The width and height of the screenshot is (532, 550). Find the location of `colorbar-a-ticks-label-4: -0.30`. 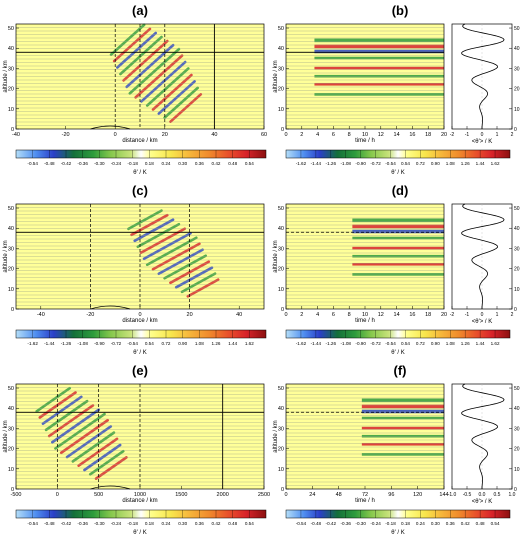

colorbar-a-ticks-label-4: -0.30 is located at coordinates (99, 163).